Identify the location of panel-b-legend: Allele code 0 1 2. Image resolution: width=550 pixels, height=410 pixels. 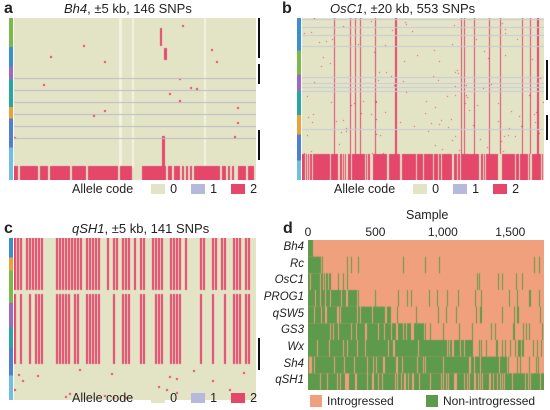
(426, 189).